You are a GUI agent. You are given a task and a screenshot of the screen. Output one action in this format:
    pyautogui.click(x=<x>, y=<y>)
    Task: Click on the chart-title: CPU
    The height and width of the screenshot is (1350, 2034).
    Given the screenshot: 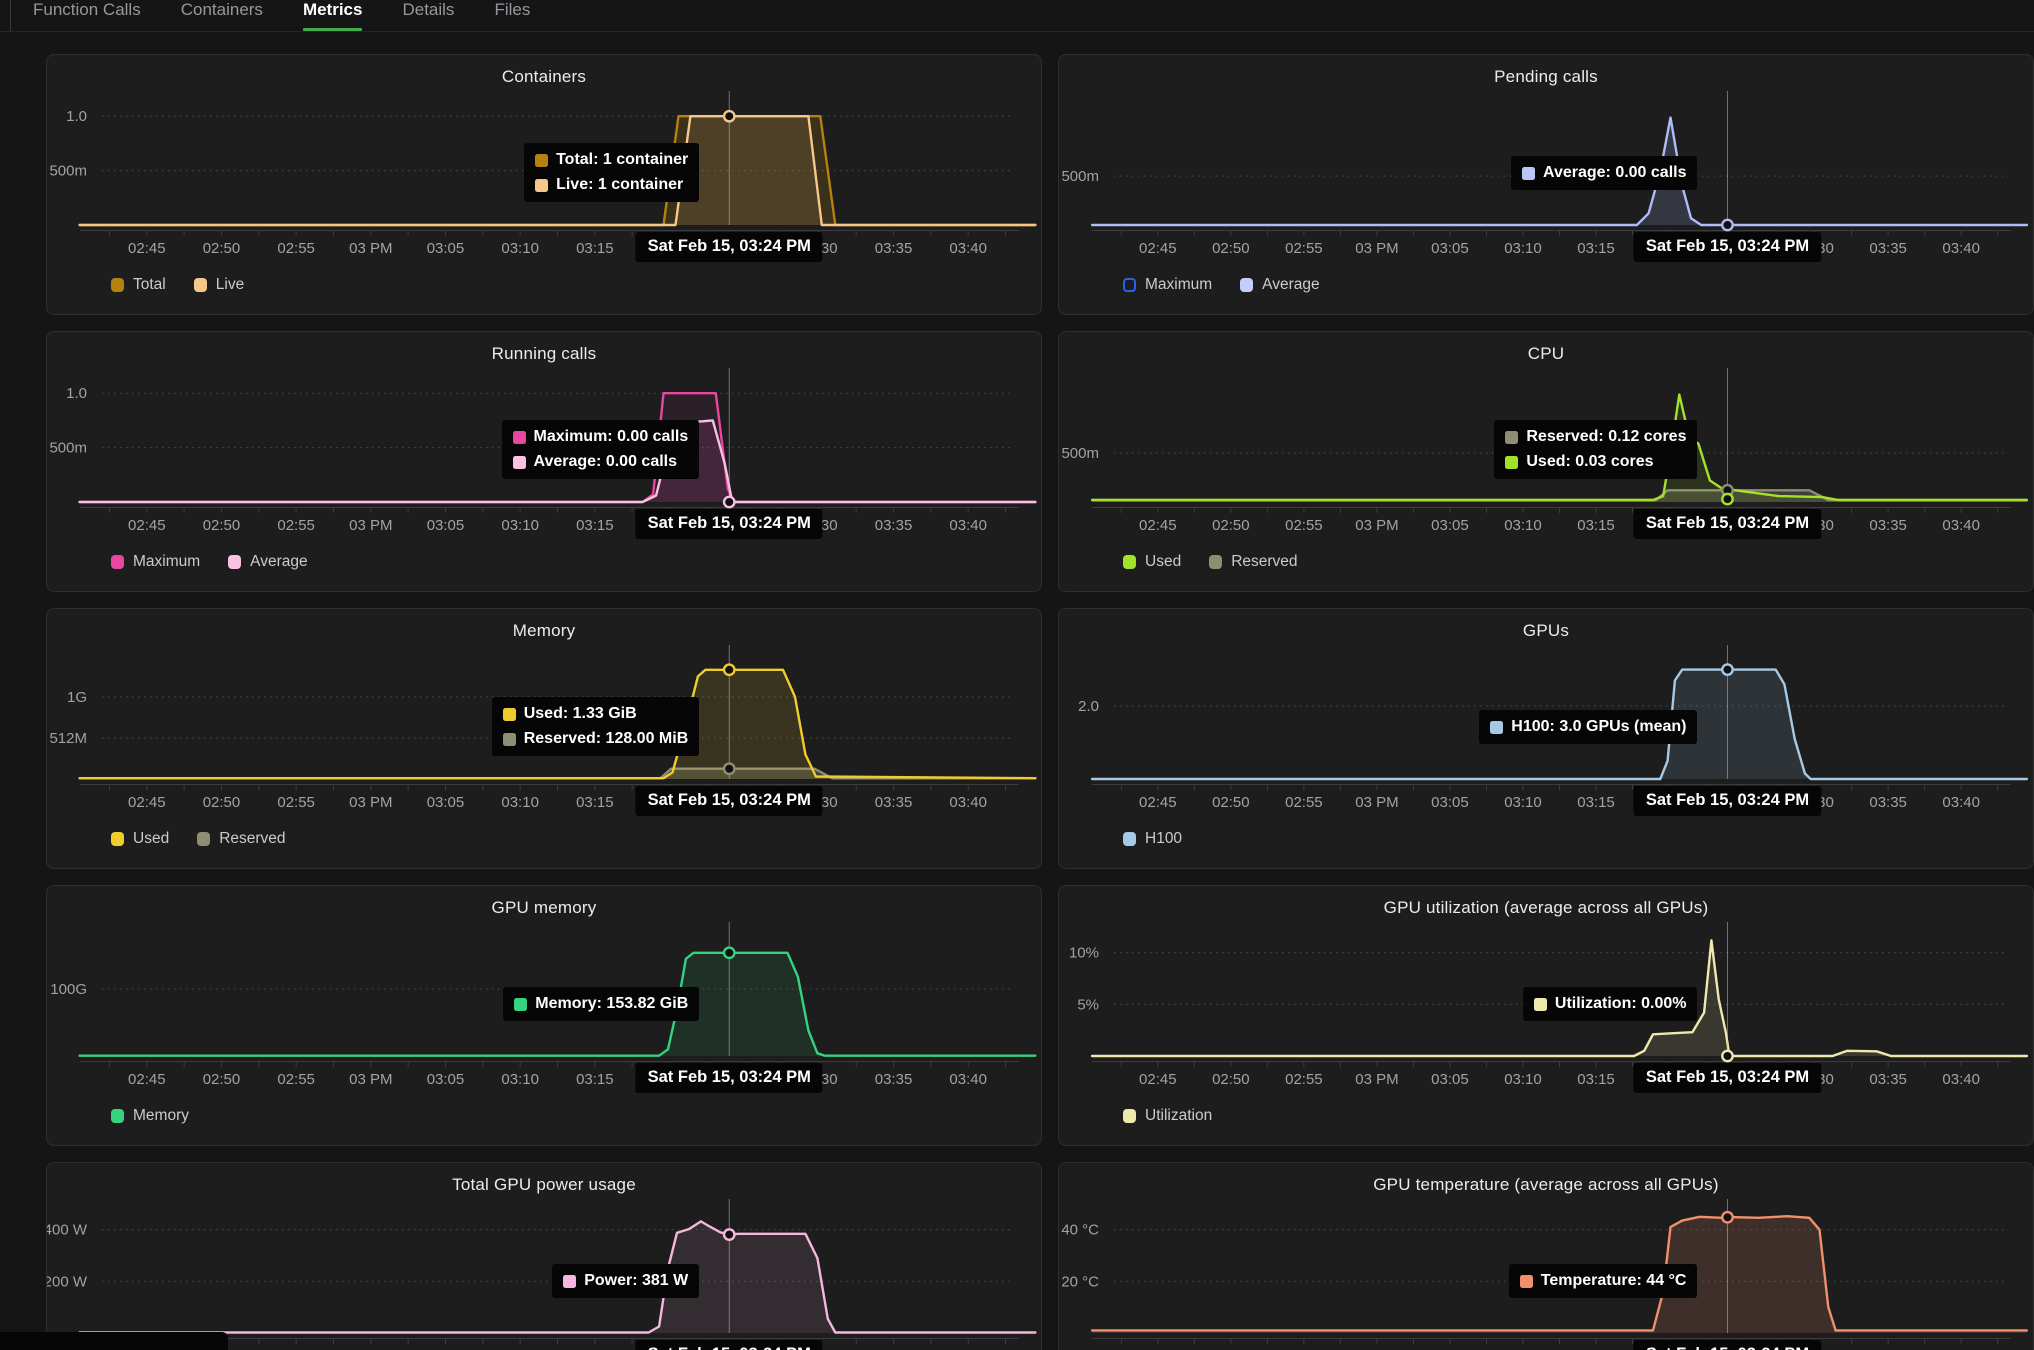 What is the action you would take?
    pyautogui.click(x=1546, y=353)
    